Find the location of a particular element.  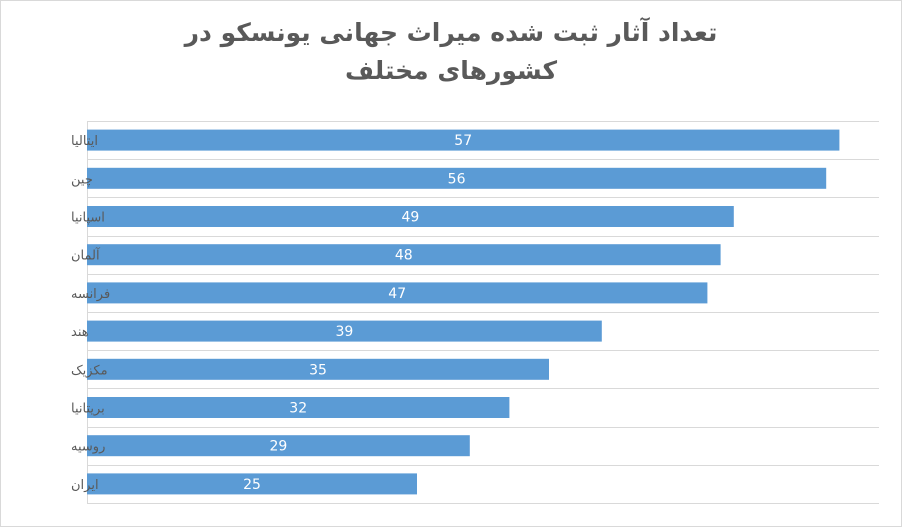

data-label: 25 is located at coordinates (252, 485).